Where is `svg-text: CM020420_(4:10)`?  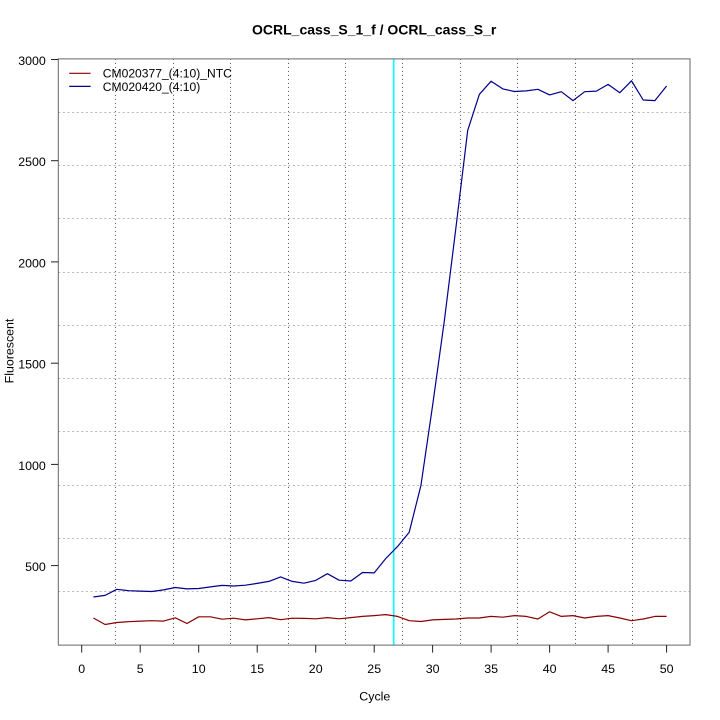 svg-text: CM020420_(4:10) is located at coordinates (151, 87).